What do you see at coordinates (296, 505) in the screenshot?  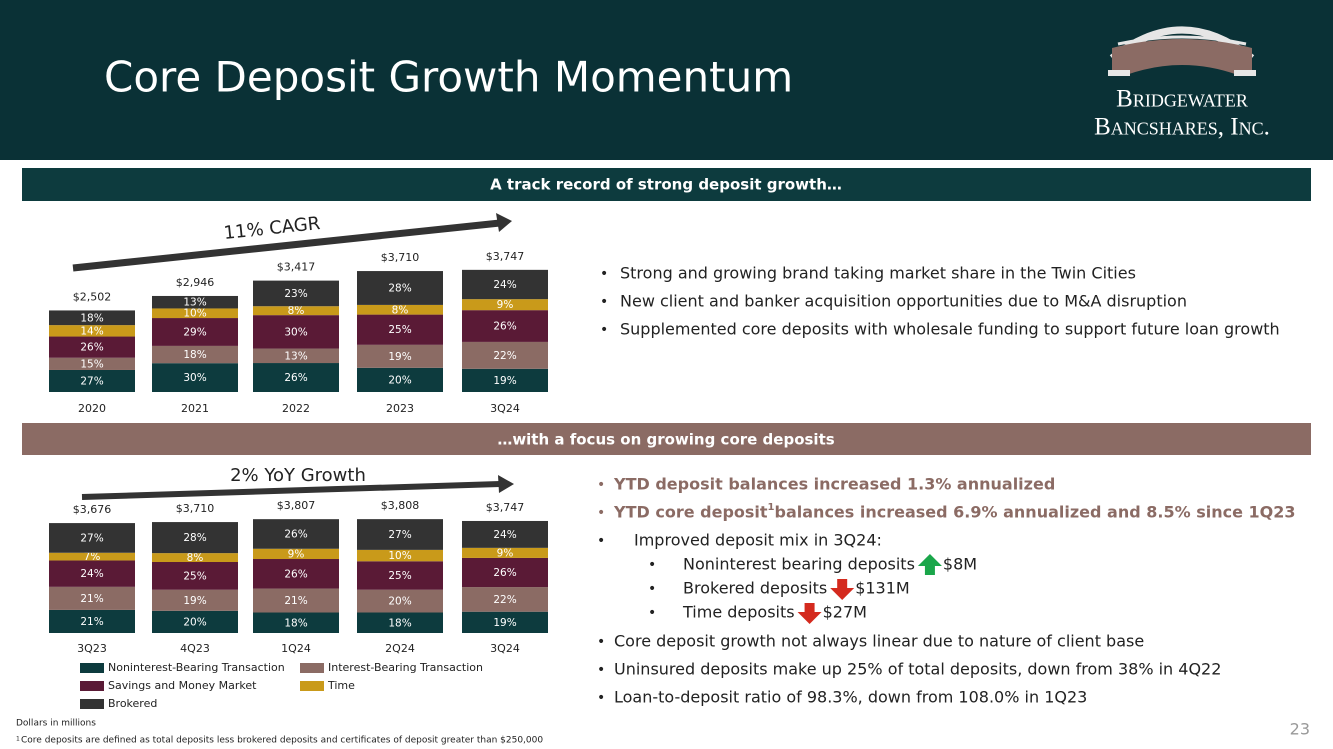 I see `total-label: $3,807` at bounding box center [296, 505].